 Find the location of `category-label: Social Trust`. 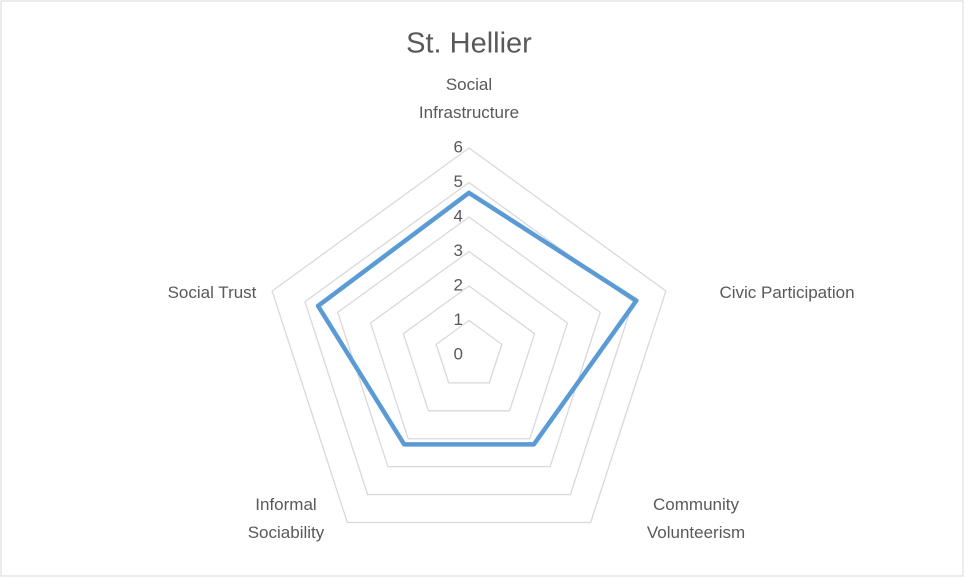

category-label: Social Trust is located at coordinates (212, 292).